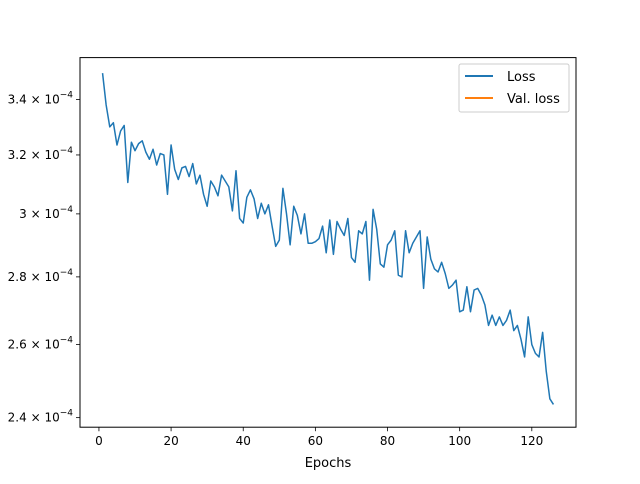 This screenshot has height=484, width=640. Describe the element at coordinates (41, 417) in the screenshot. I see `y-tick-label: 2.4 × 10⁻⁴` at that location.